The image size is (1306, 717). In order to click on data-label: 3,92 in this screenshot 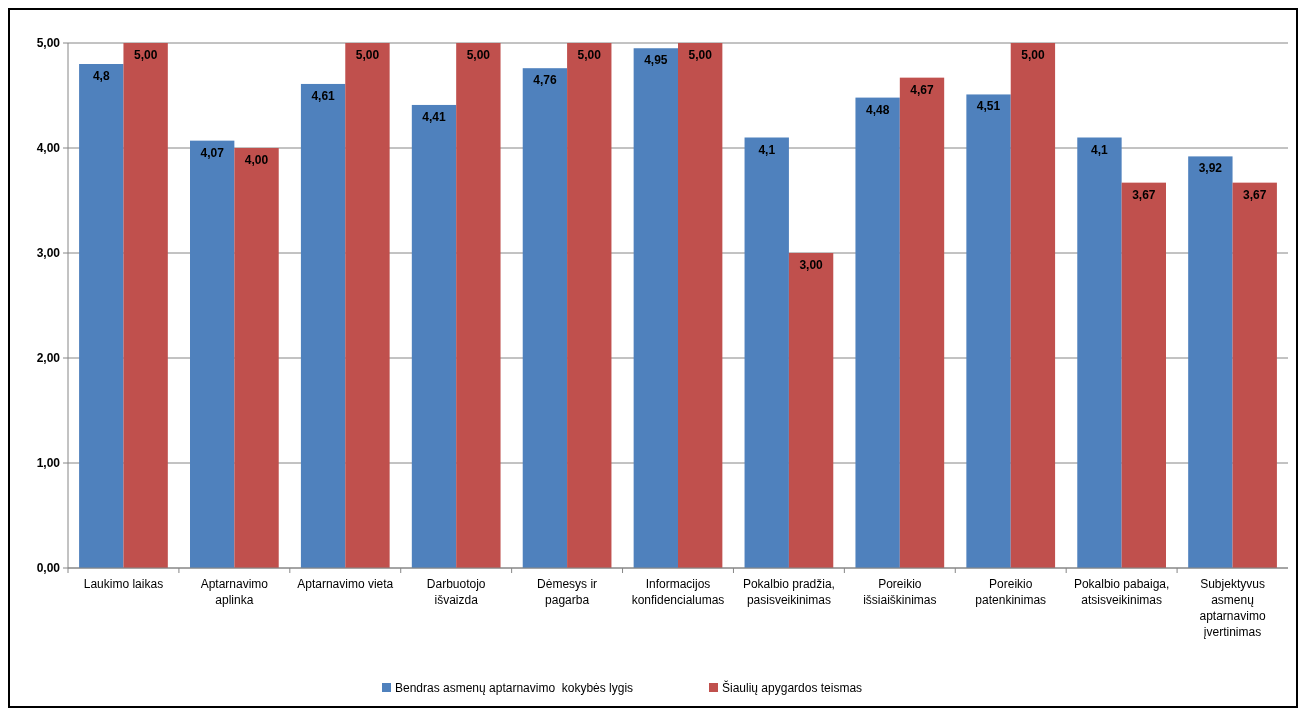, I will do `click(1210, 168)`.